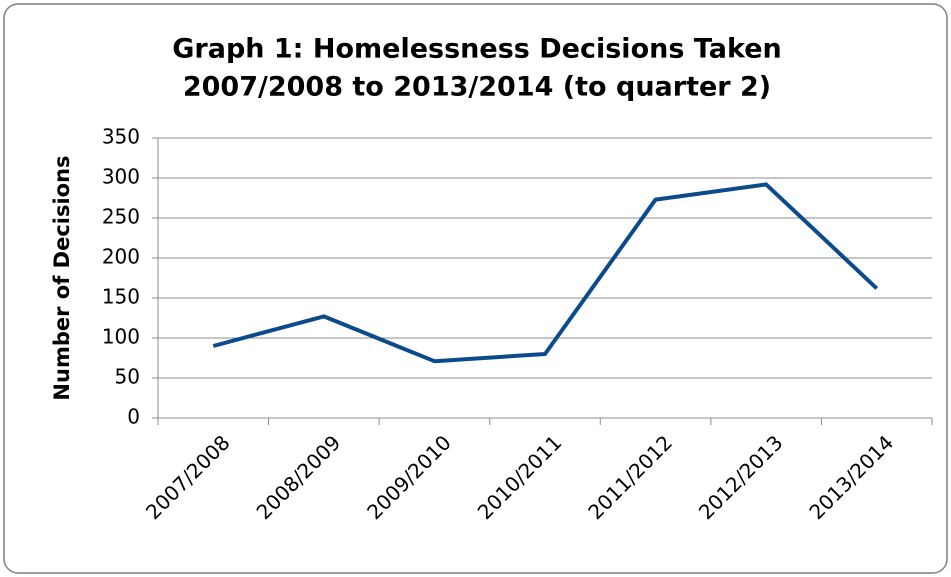  What do you see at coordinates (127, 377) in the screenshot?
I see `y-tick-label: 50` at bounding box center [127, 377].